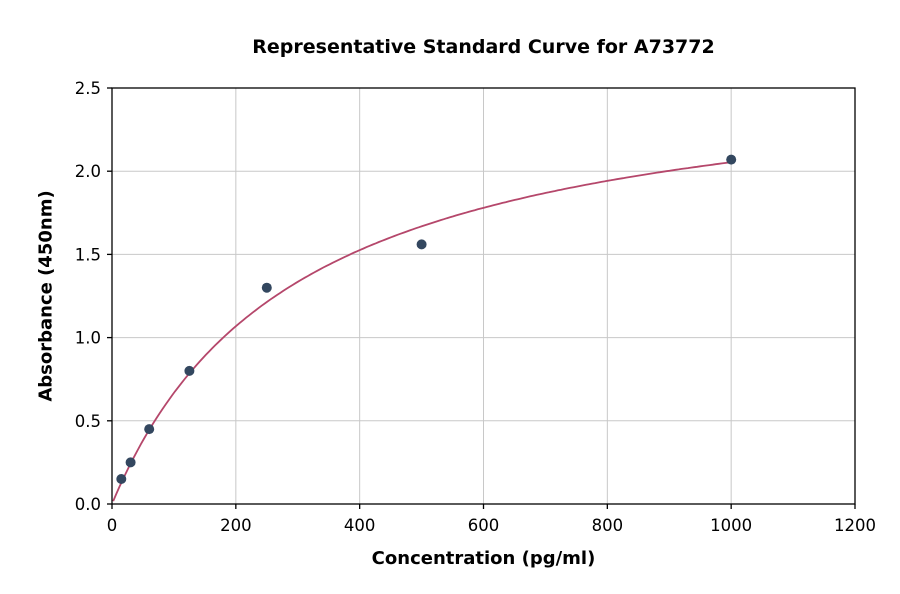 The height and width of the screenshot is (594, 900). I want to click on x-tick-label: 0, so click(112, 525).